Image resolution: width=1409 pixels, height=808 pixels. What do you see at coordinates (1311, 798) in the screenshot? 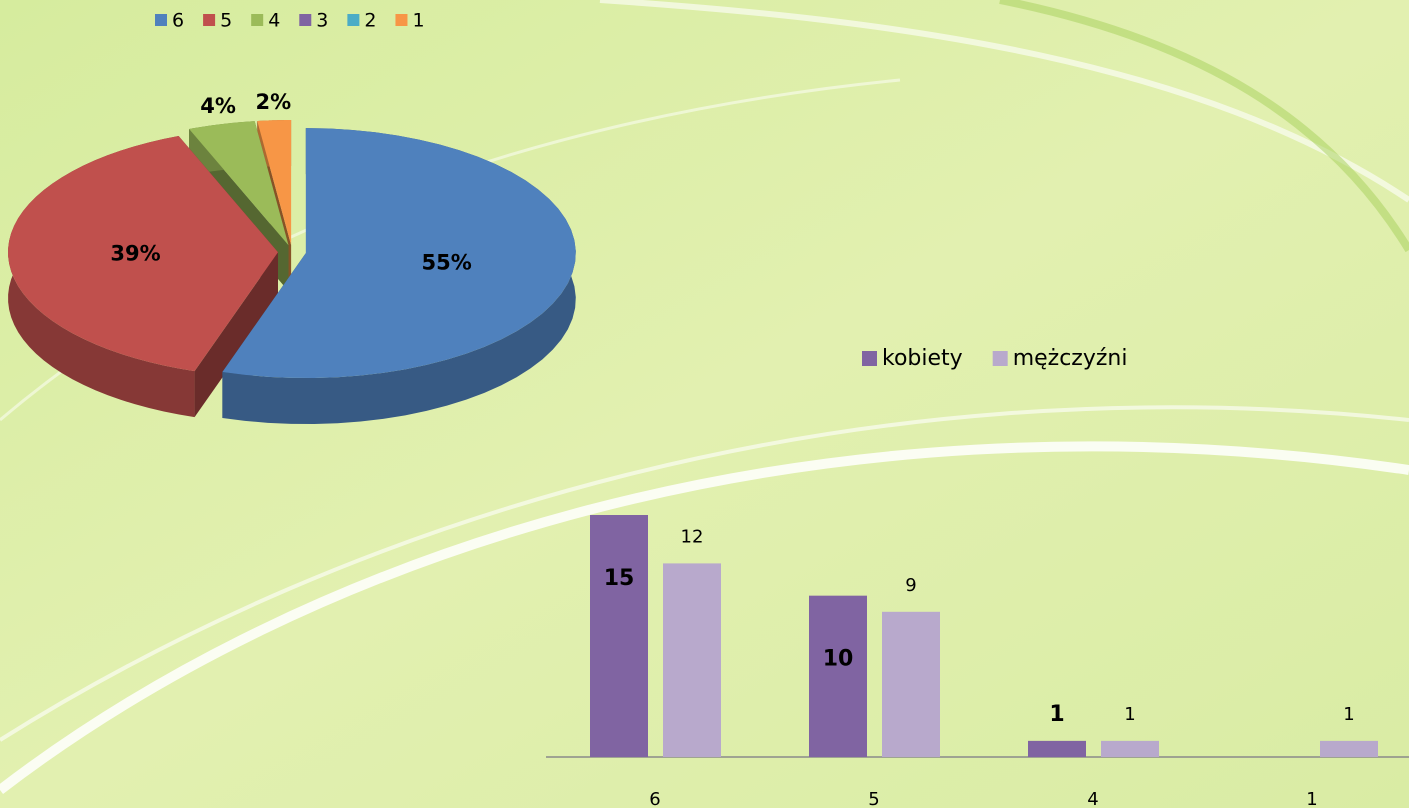
I see `x-tick-label: 1` at bounding box center [1311, 798].